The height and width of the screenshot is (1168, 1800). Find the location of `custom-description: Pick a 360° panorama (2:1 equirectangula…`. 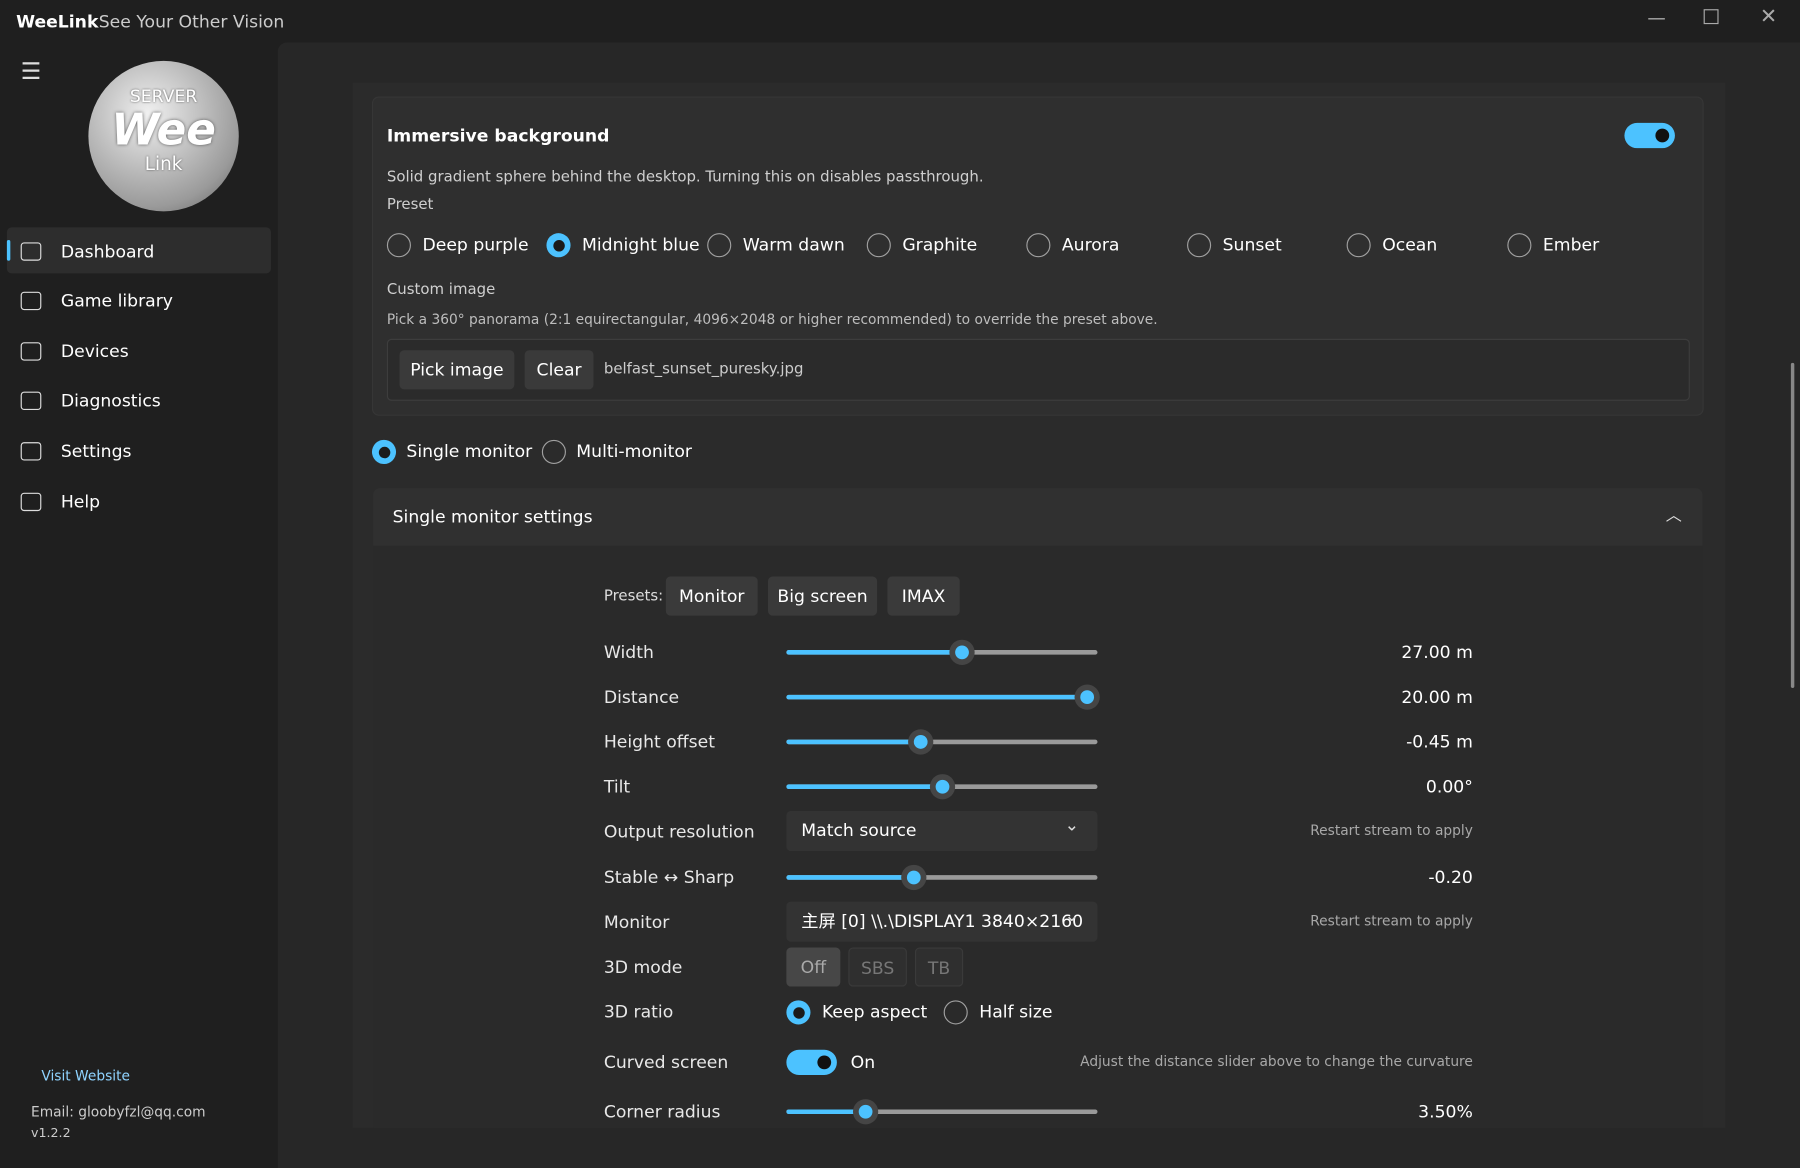

custom-description: Pick a 360° panorama (2:1 equirectangula… is located at coordinates (772, 319).